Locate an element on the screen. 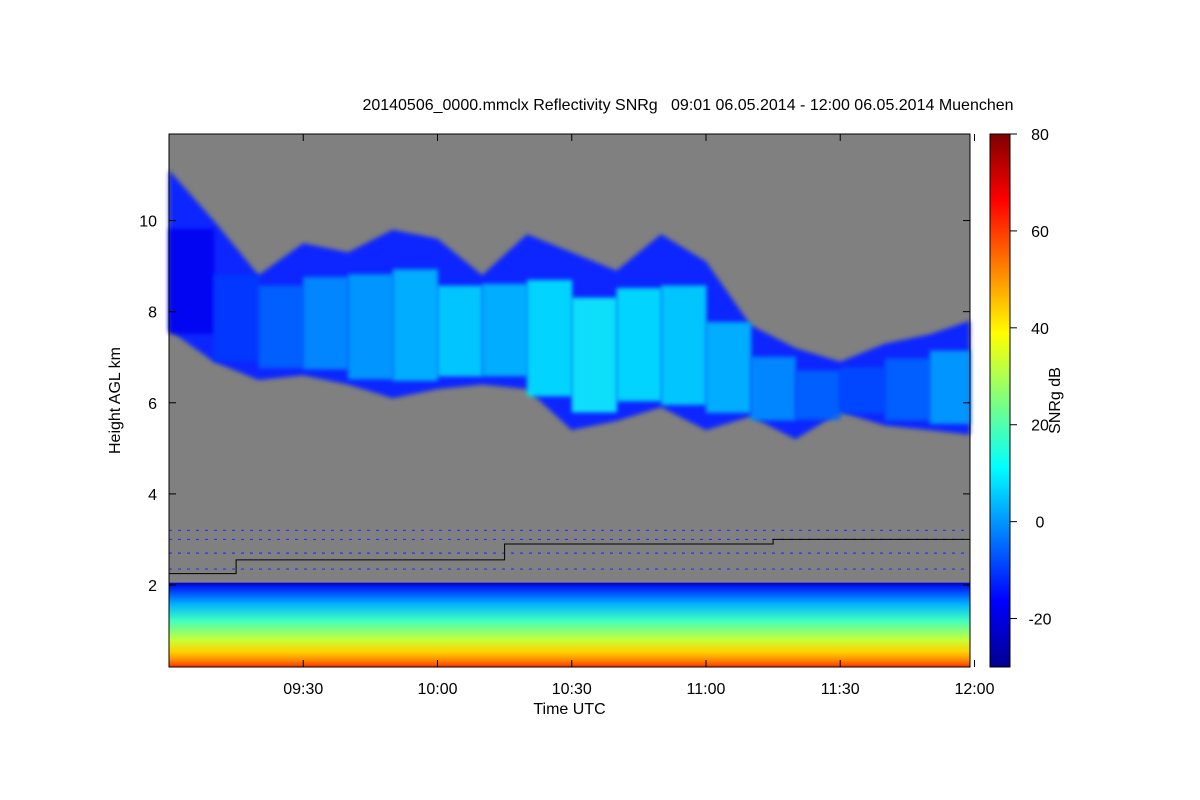 This screenshot has width=1200, height=800. y-tick-label: 10 is located at coordinates (148, 222).